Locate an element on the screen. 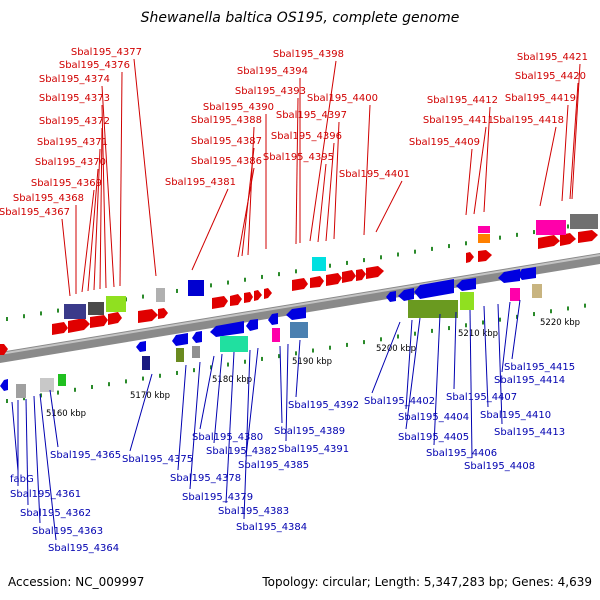 The image size is (600, 600). gene-label: Sbal195_4413 is located at coordinates (529, 432).